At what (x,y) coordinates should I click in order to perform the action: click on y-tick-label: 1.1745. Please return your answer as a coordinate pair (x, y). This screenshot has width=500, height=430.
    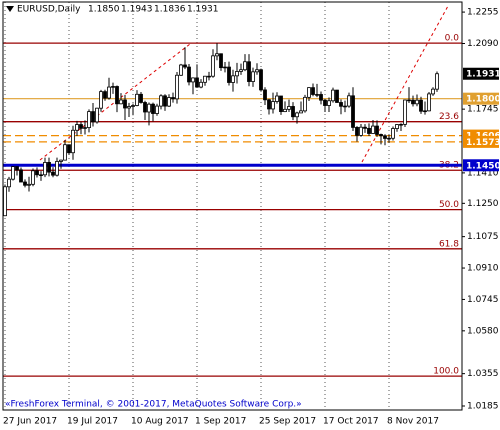
    Looking at the image, I should click on (483, 110).